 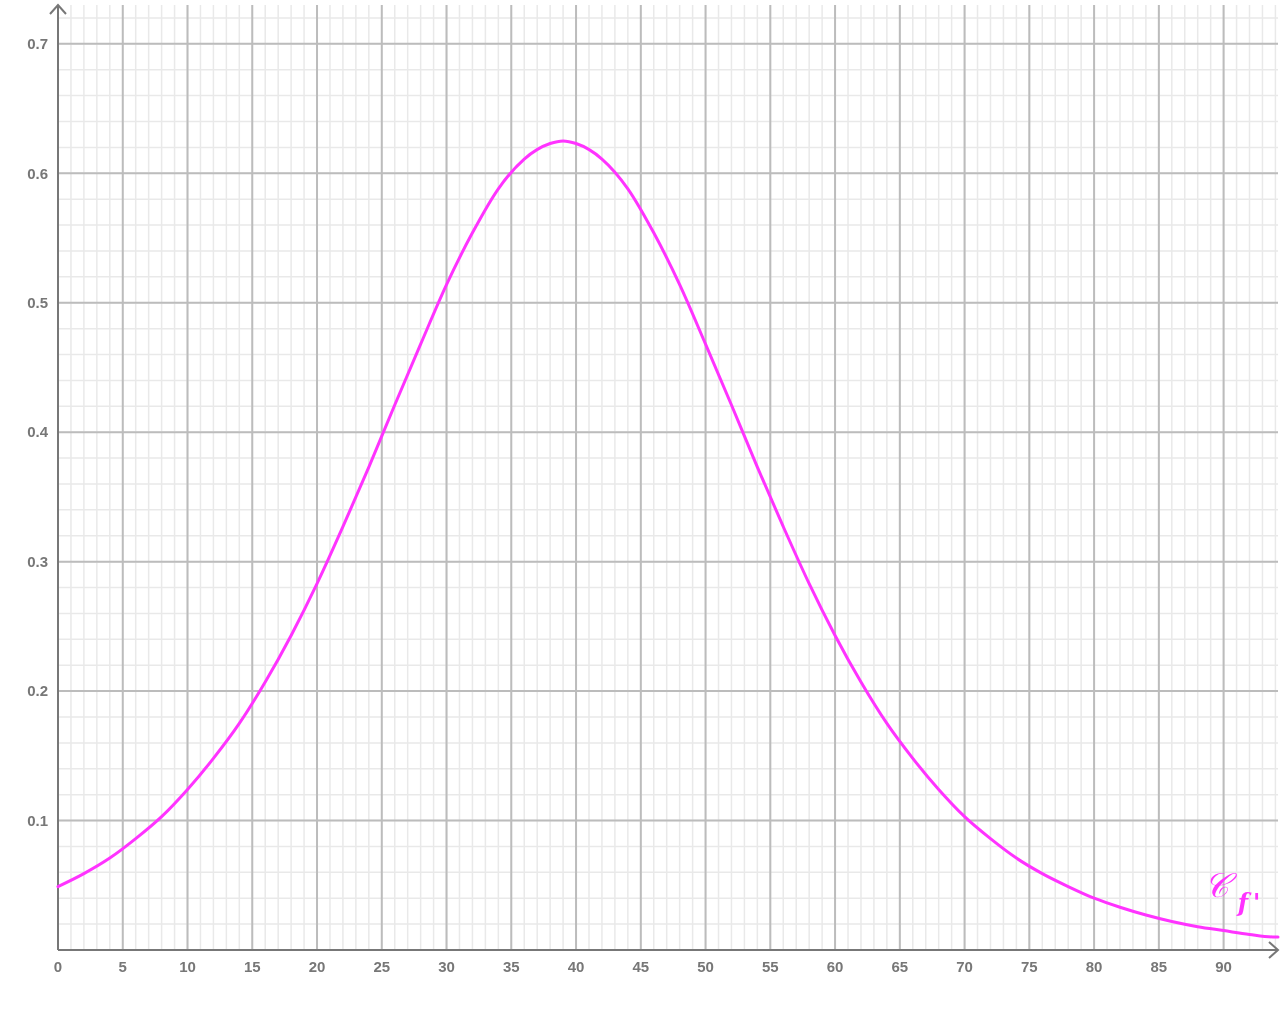 What do you see at coordinates (641, 966) in the screenshot?
I see `x-tick-label: 45` at bounding box center [641, 966].